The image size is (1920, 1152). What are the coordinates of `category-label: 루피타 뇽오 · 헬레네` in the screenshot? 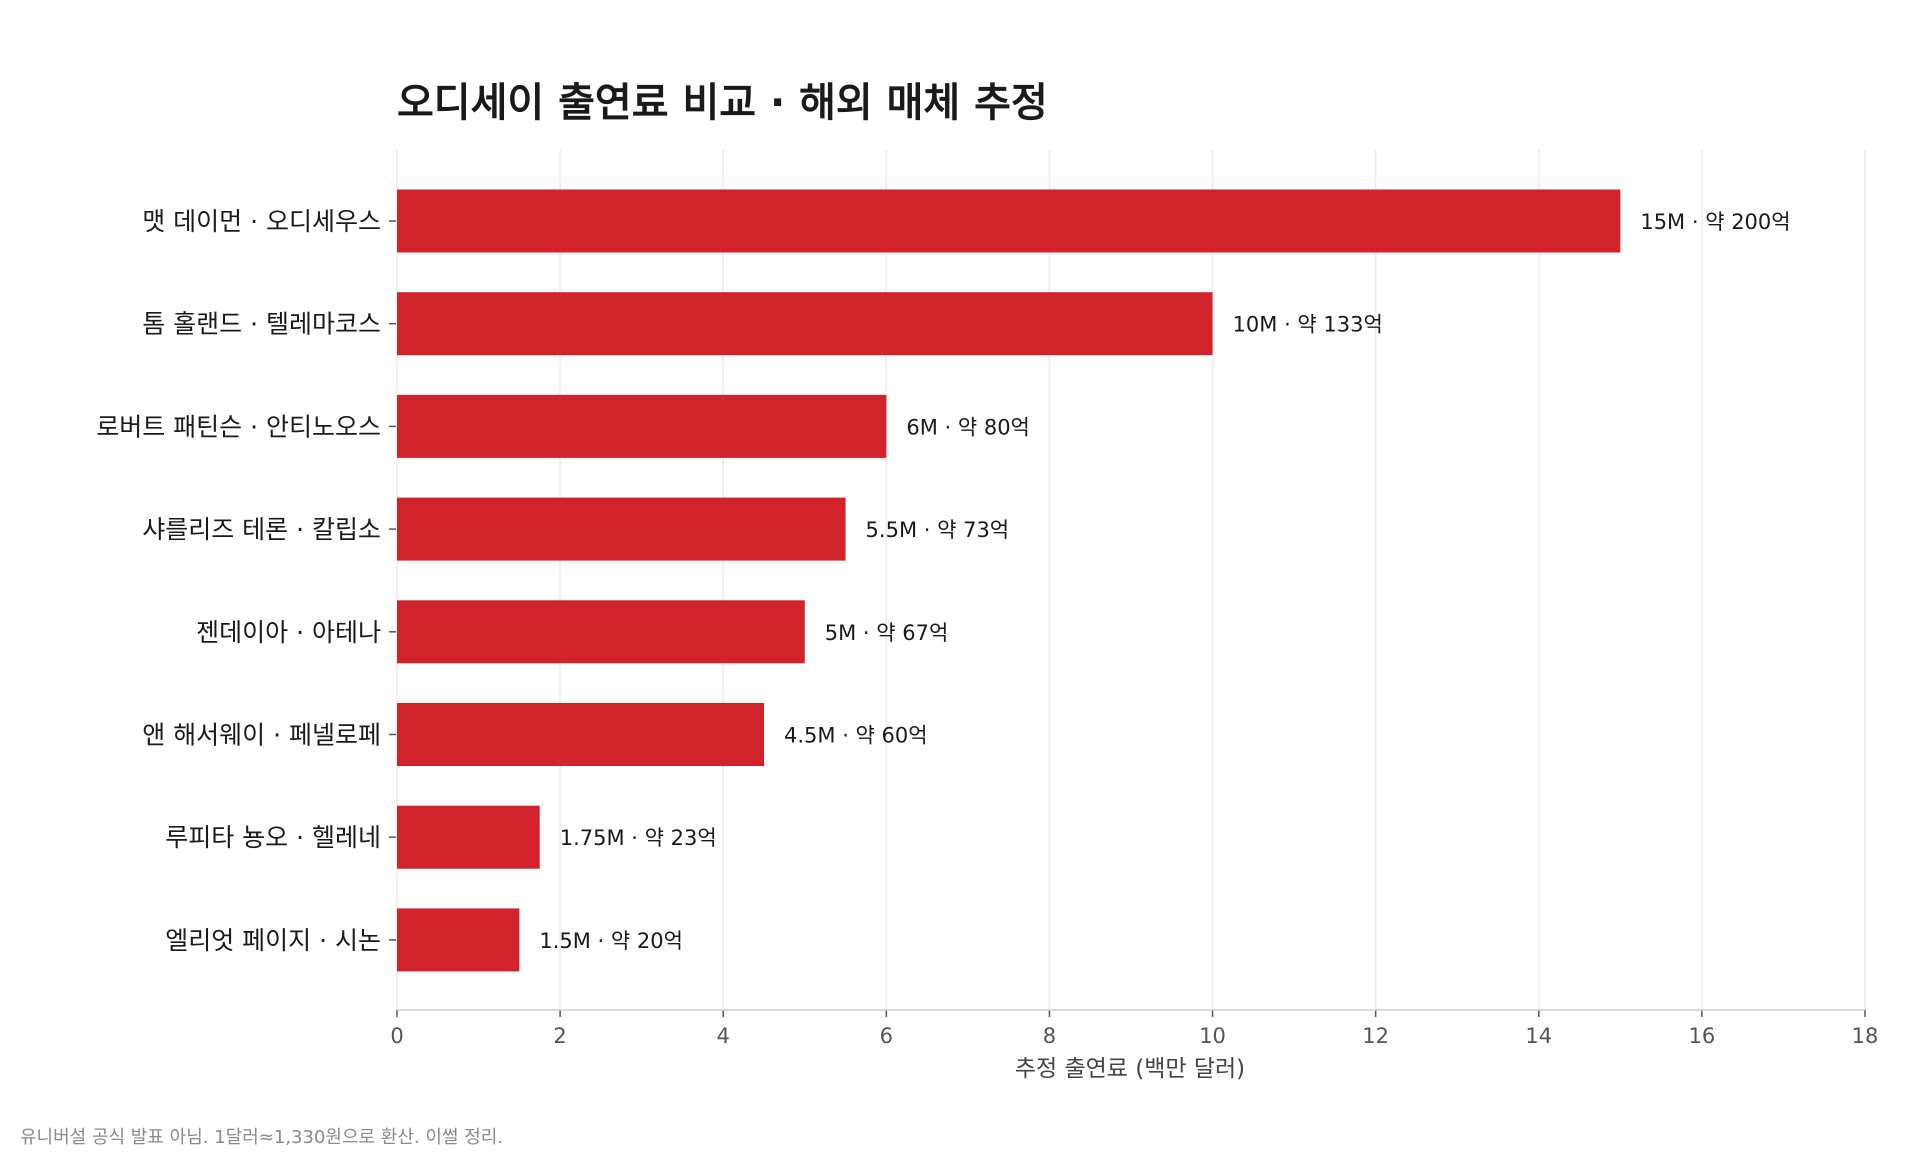 It's located at (273, 837).